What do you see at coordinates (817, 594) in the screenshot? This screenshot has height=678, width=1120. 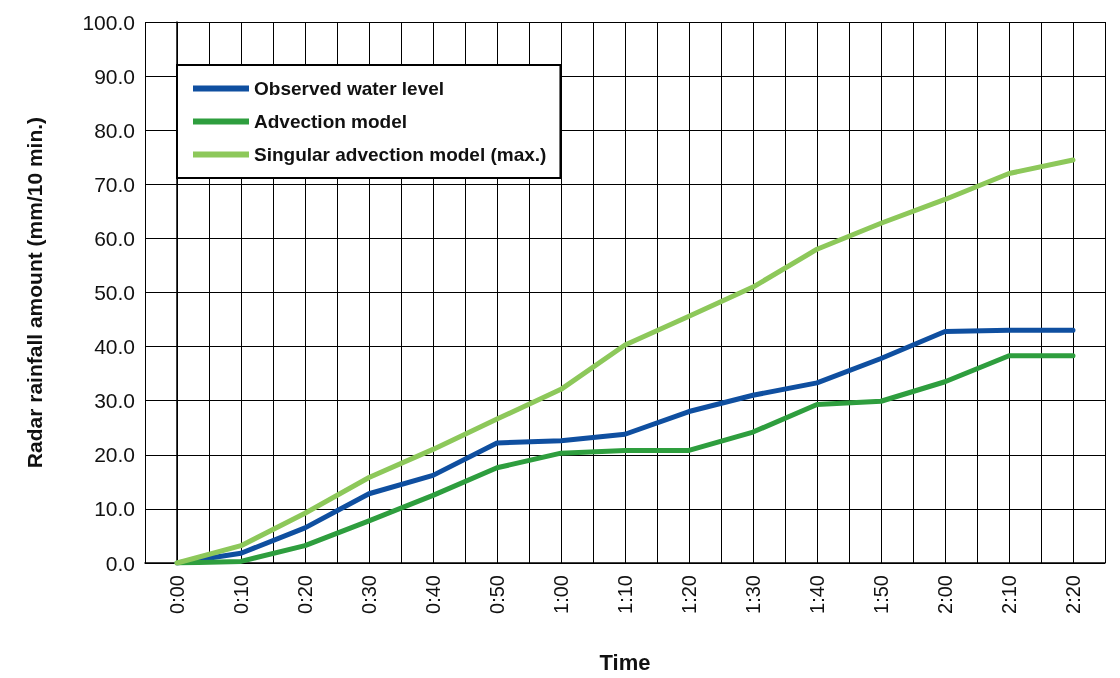 I see `x-tick-label: 1:40` at bounding box center [817, 594].